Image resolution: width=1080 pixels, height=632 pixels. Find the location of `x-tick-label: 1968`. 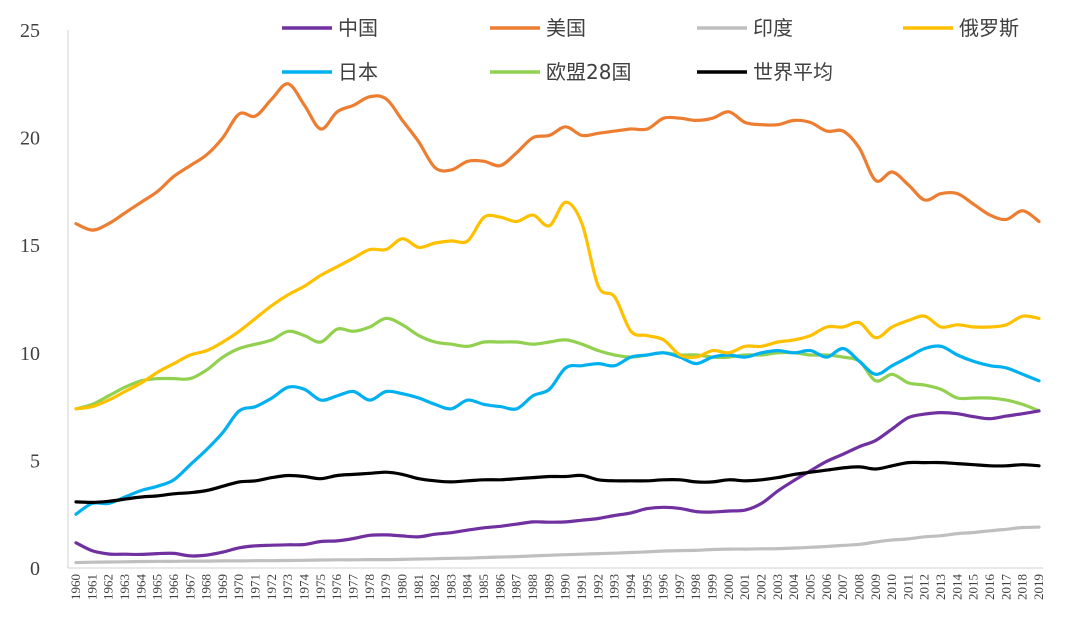

x-tick-label: 1968 is located at coordinates (206, 587).